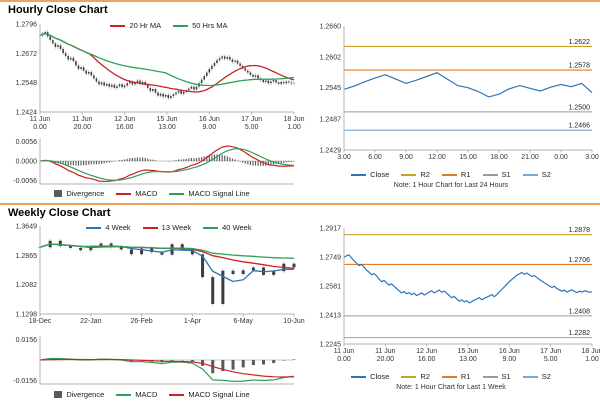 The width and height of the screenshot is (600, 413). Describe the element at coordinates (85, 394) in the screenshot. I see `divergence-label: Divergence` at that location.